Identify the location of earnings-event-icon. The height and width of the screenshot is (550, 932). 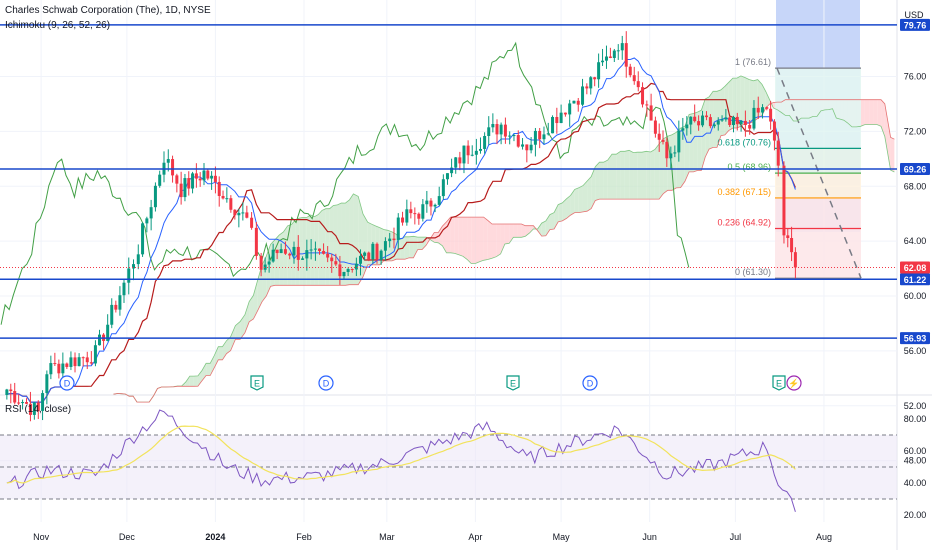
(779, 383).